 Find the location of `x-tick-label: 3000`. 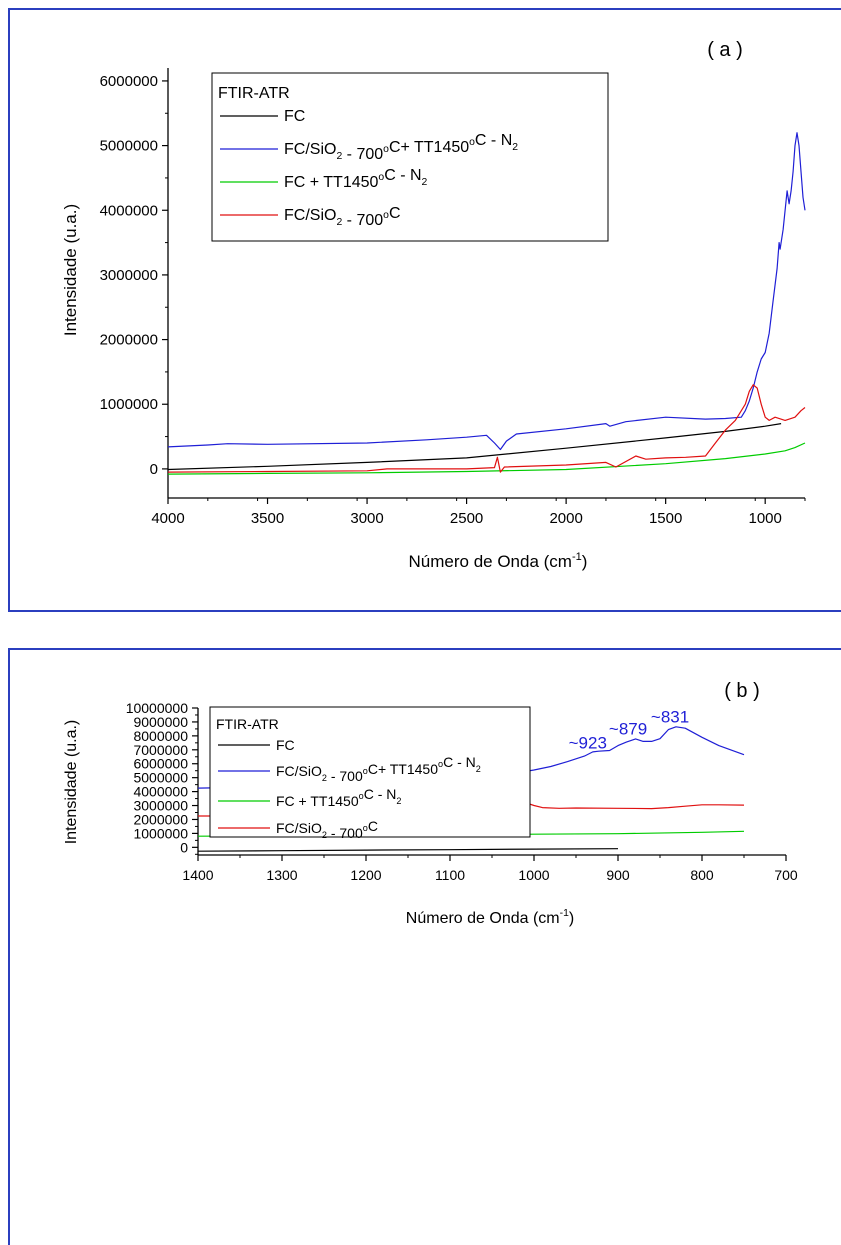

x-tick-label: 3000 is located at coordinates (366, 518).